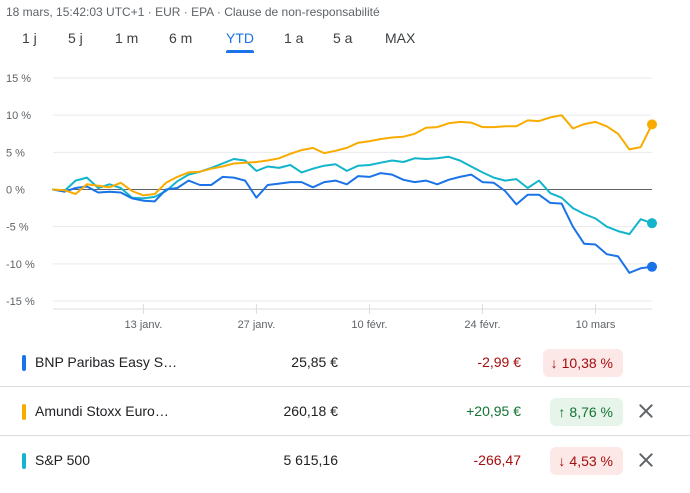  I want to click on y-tick-label: -15 %, so click(20, 302).